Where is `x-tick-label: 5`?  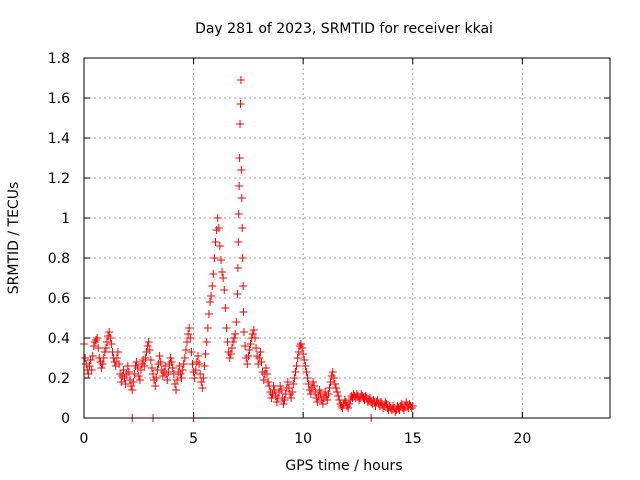
x-tick-label: 5 is located at coordinates (193, 439).